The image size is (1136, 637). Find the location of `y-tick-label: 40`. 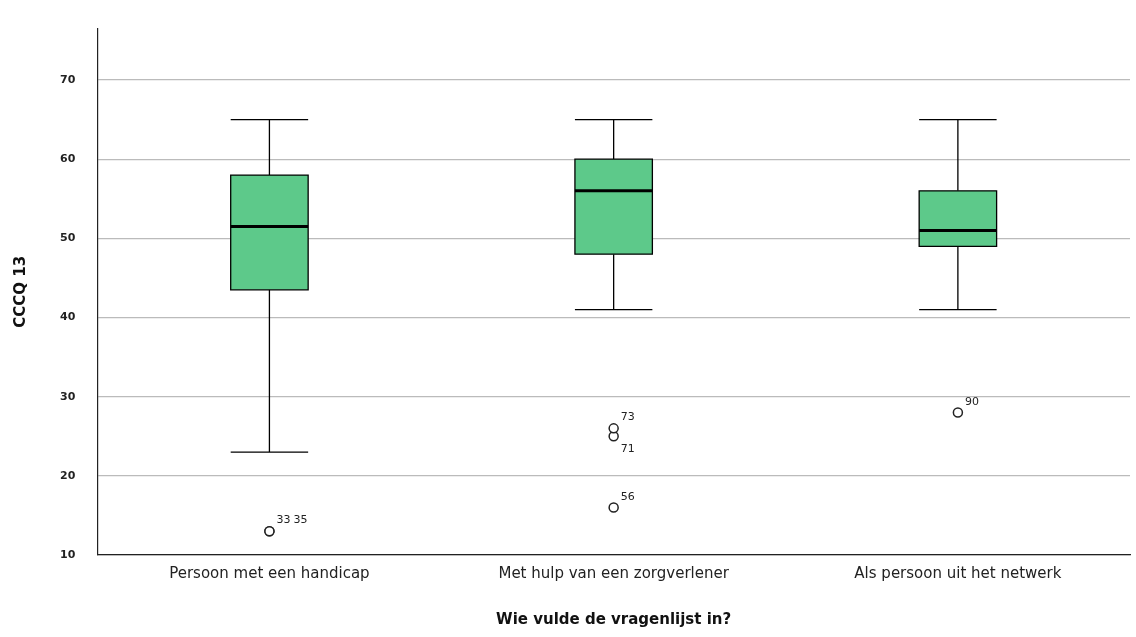

y-tick-label: 40 is located at coordinates (68, 317).